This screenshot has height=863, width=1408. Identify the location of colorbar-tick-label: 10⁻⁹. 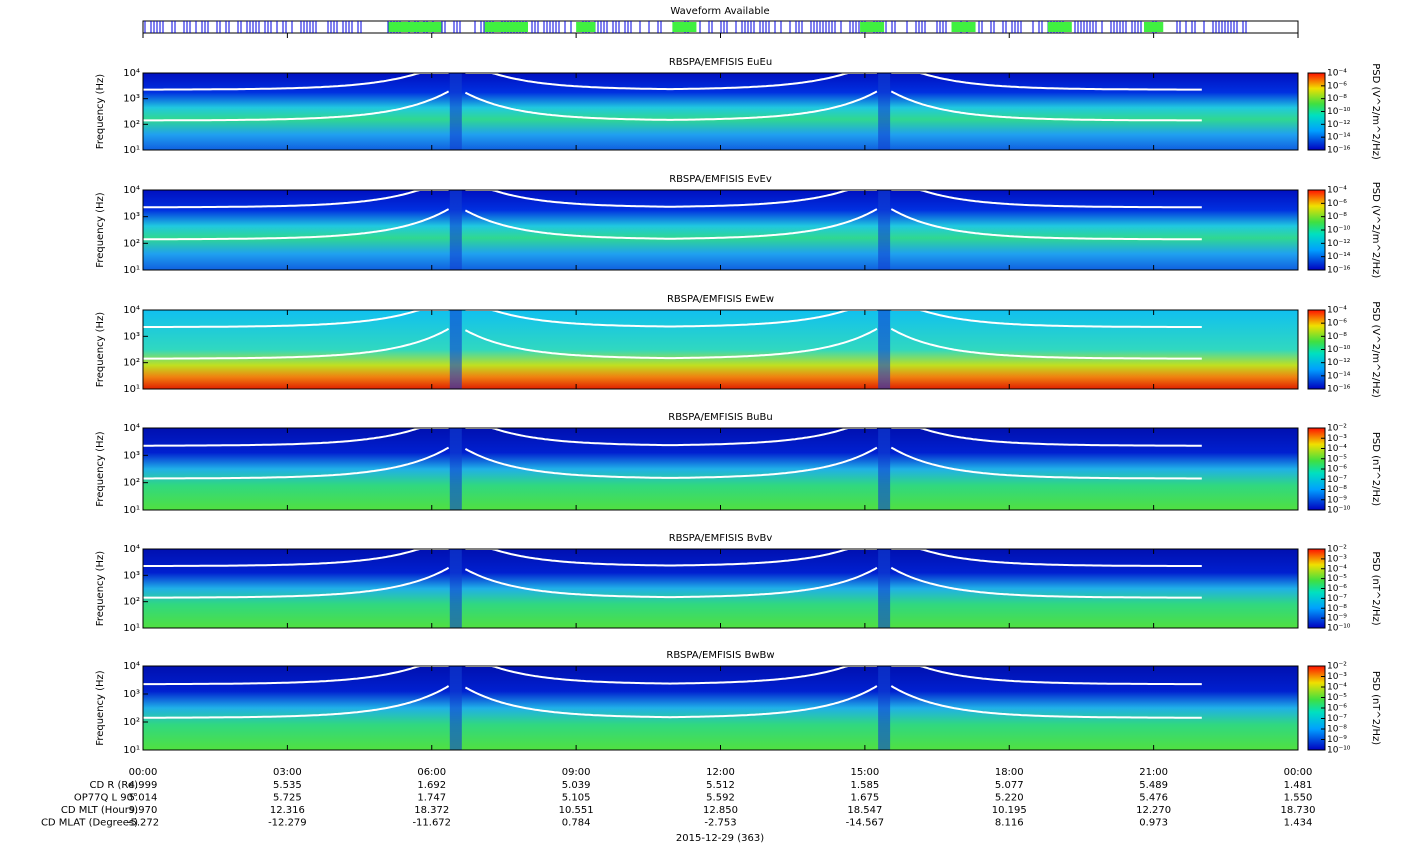
(1337, 500).